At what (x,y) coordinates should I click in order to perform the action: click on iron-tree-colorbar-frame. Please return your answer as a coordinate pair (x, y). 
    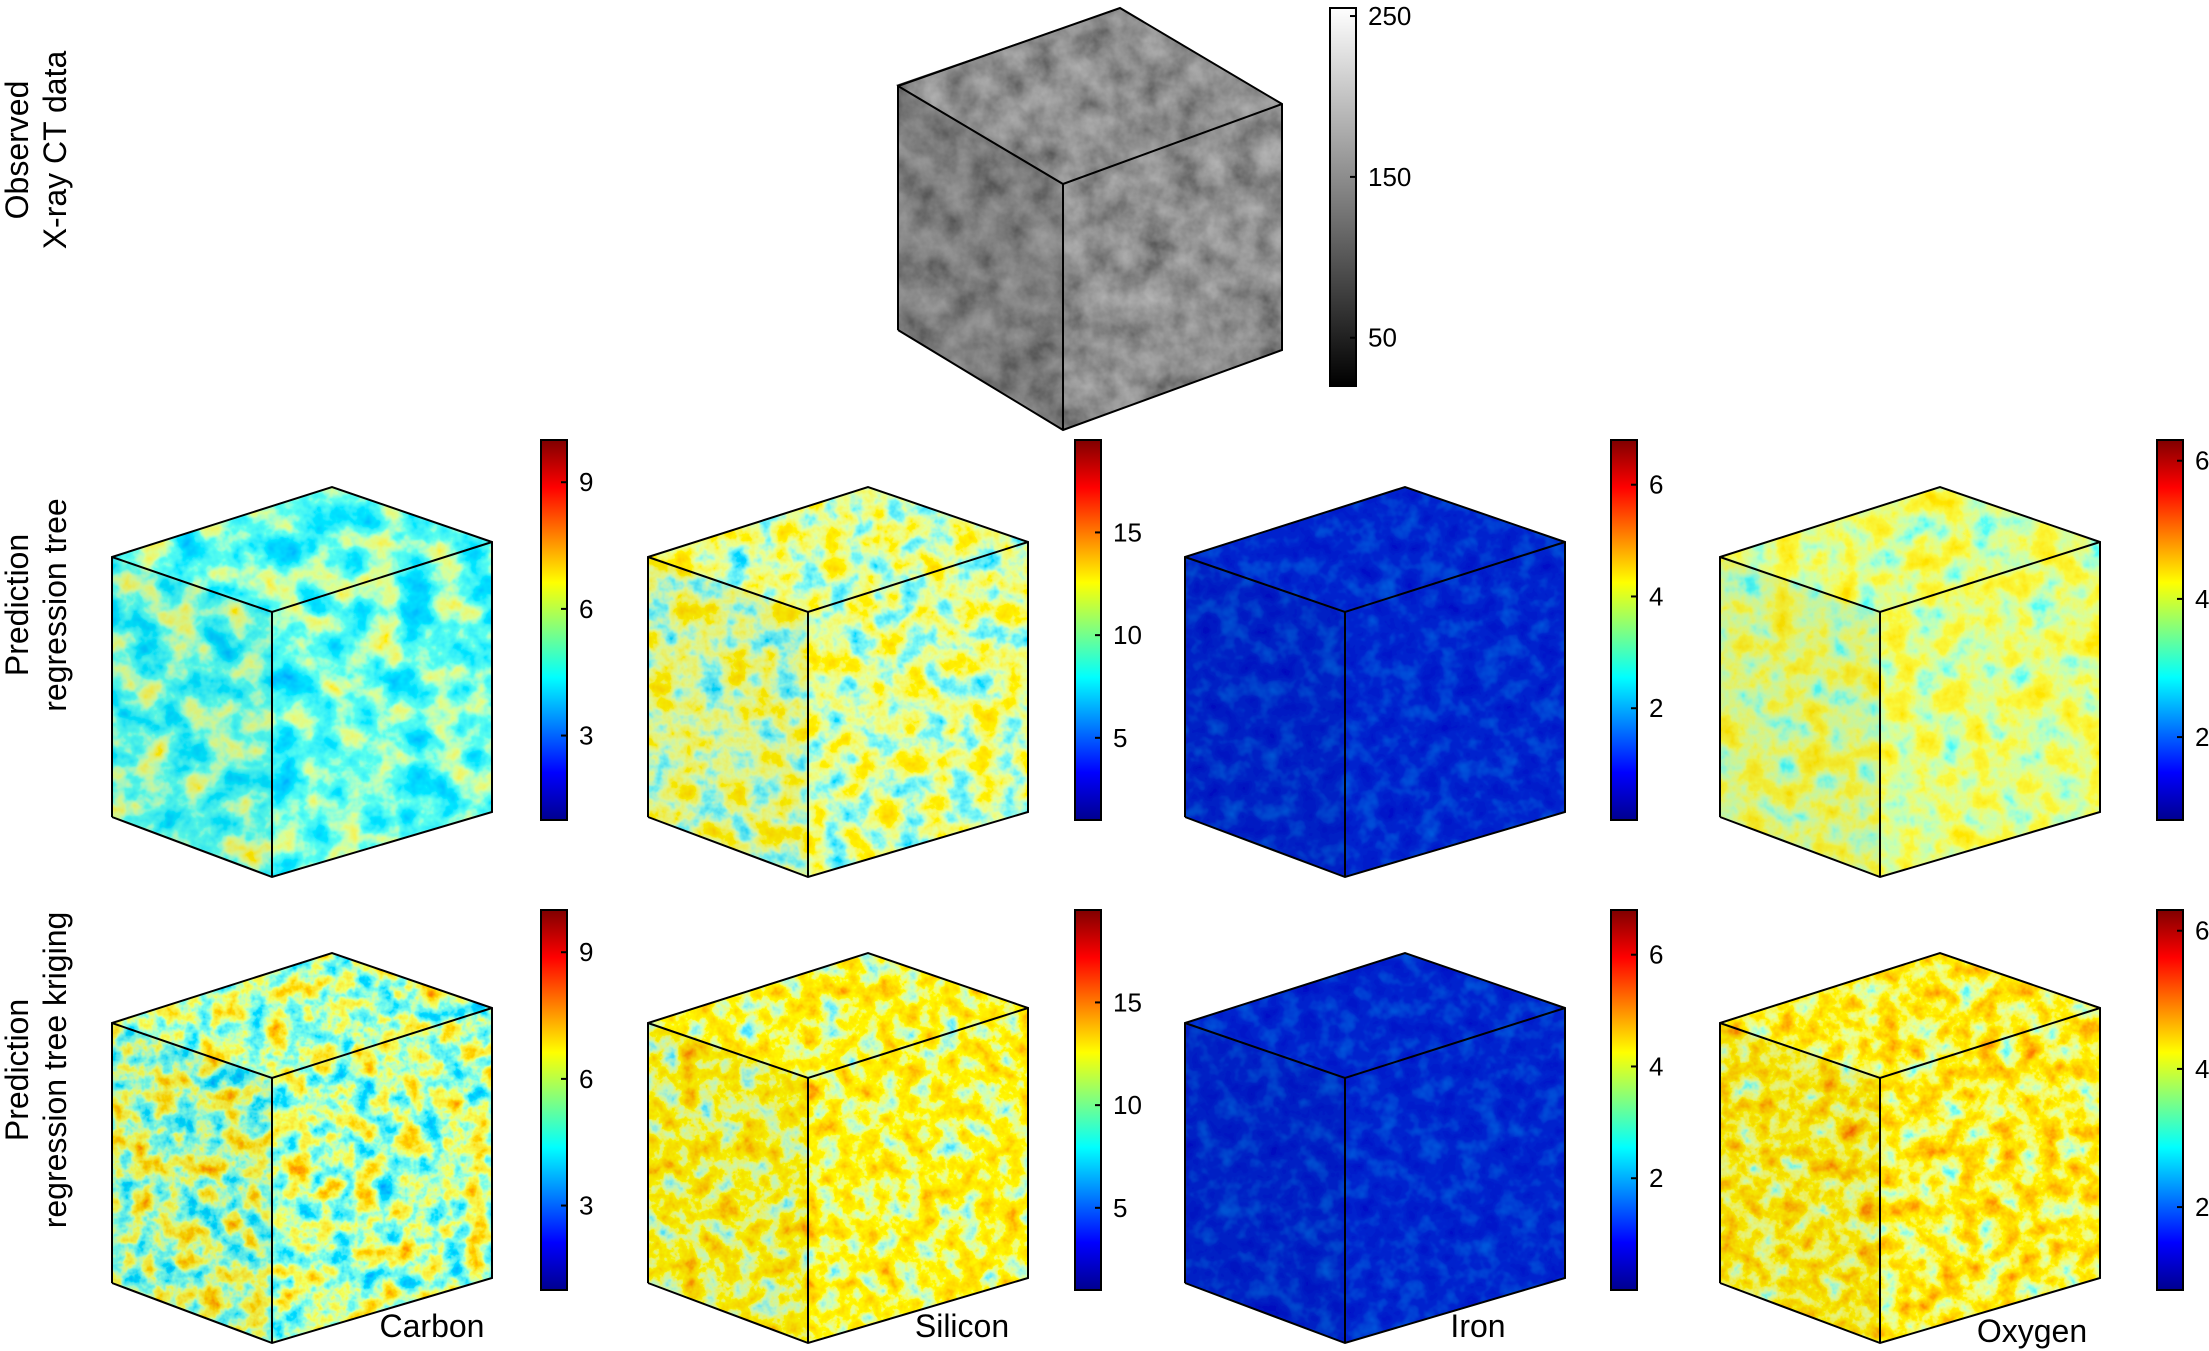
    Looking at the image, I should click on (1624, 630).